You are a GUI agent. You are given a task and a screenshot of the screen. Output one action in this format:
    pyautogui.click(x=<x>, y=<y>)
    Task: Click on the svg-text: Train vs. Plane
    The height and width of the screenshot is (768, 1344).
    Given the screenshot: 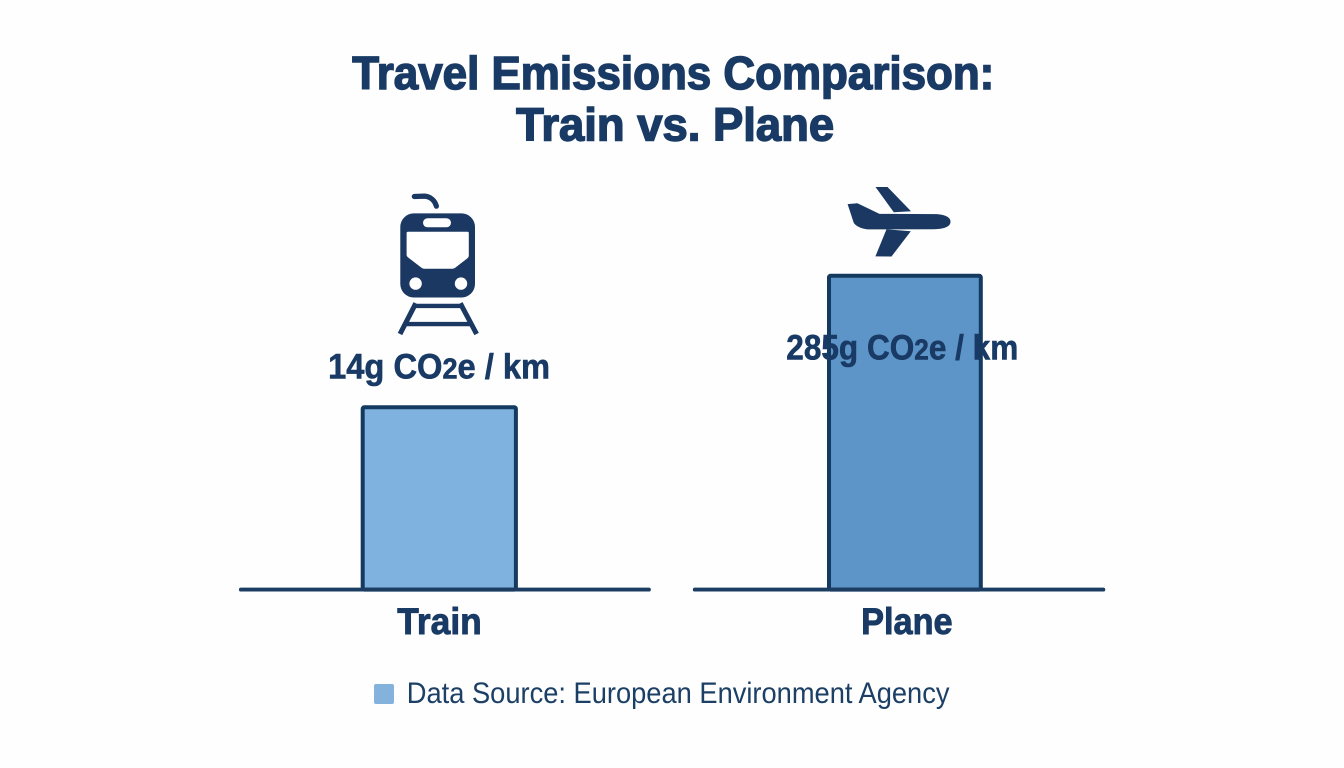 What is the action you would take?
    pyautogui.click(x=675, y=124)
    